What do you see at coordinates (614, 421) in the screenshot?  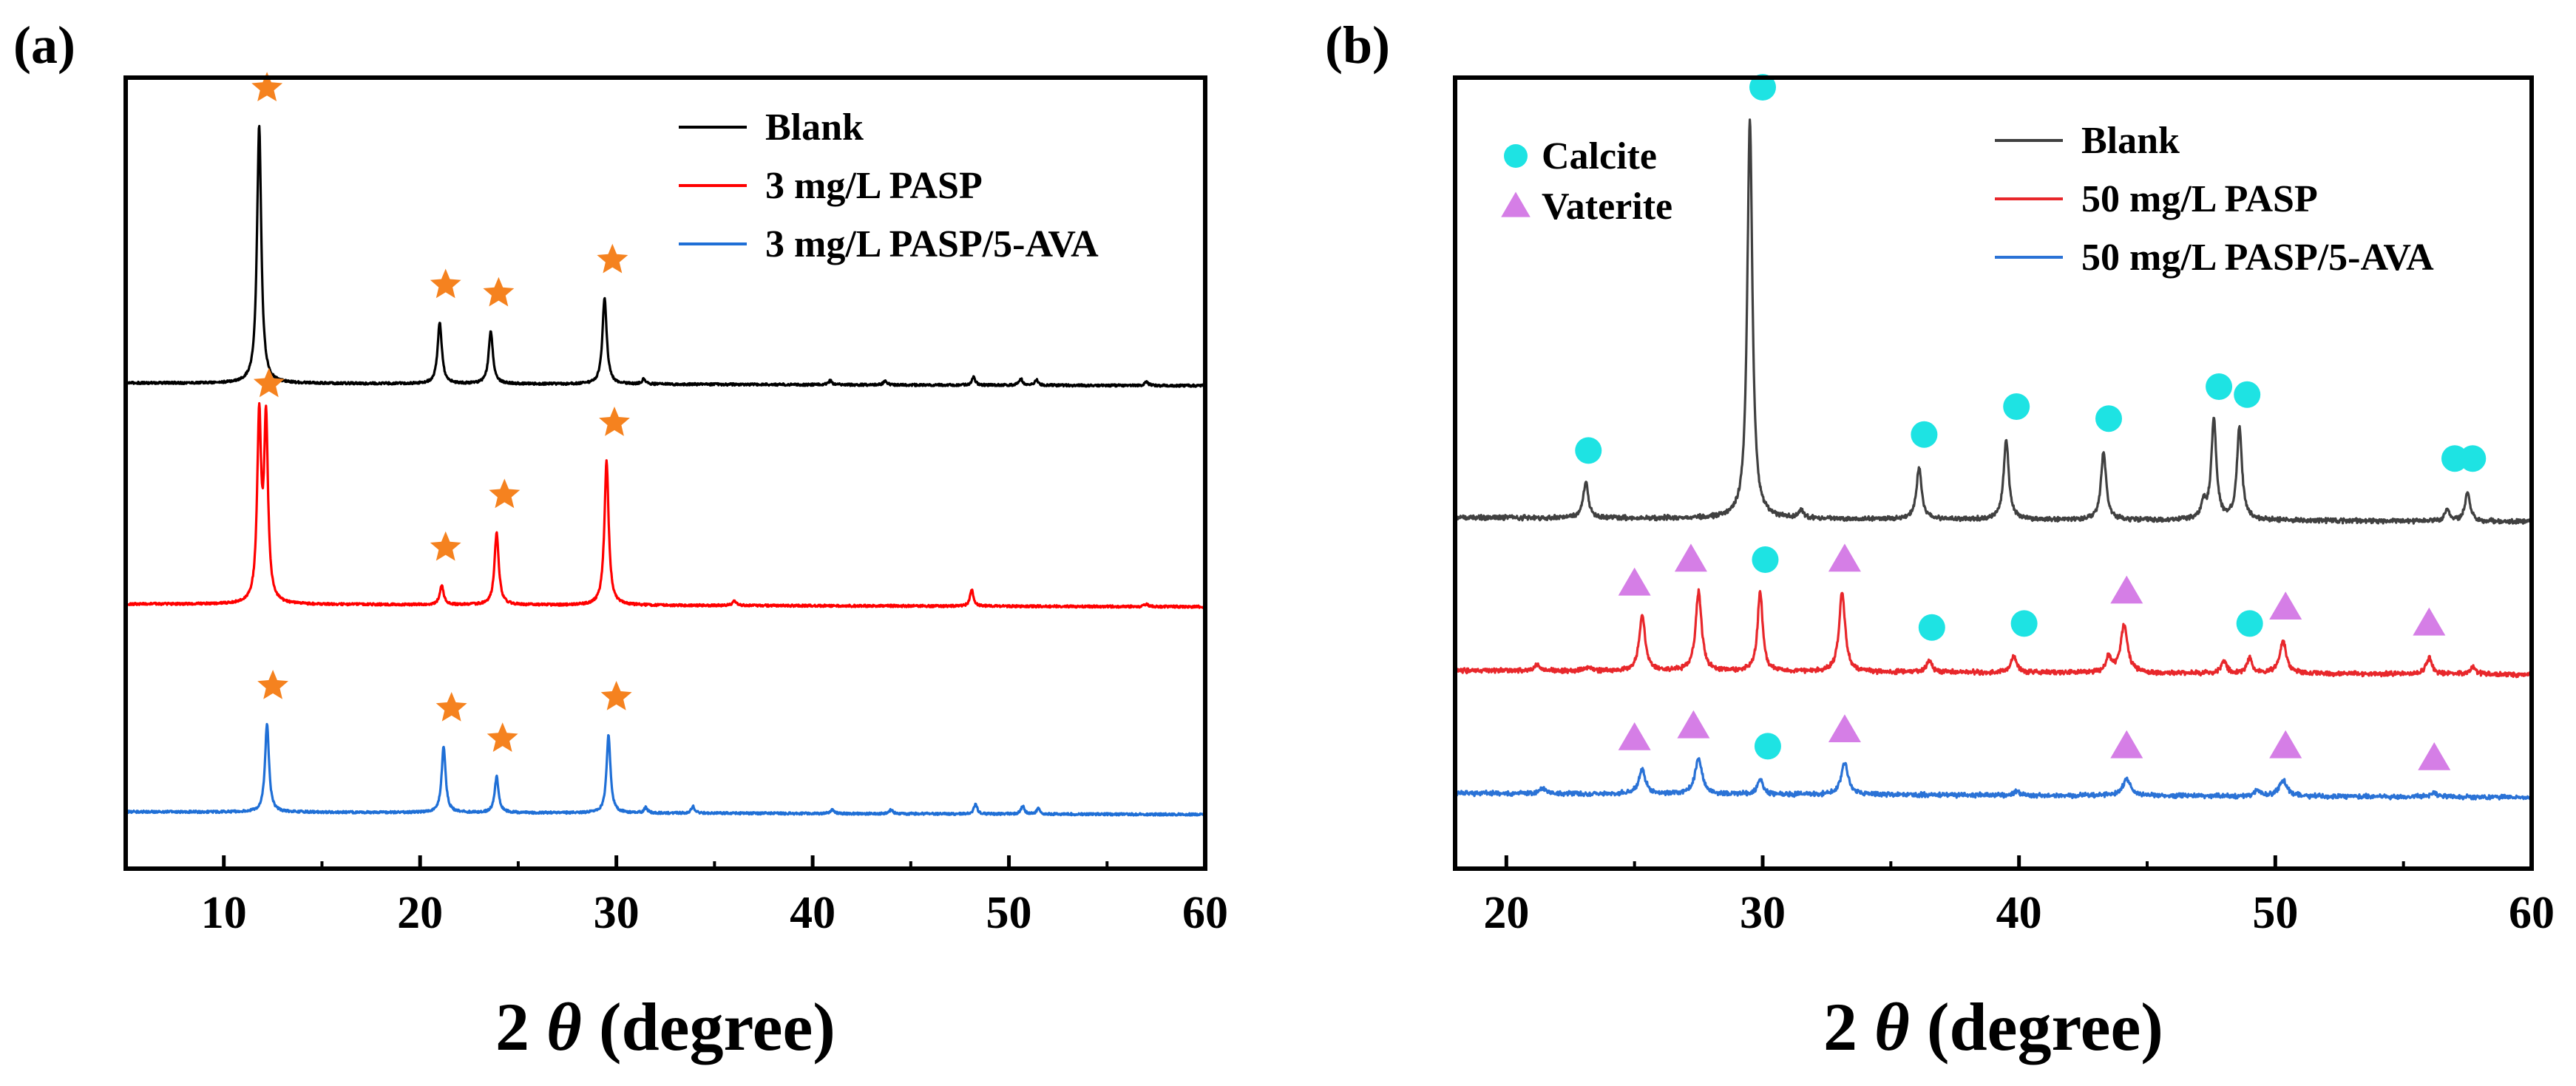 I see `panel-a-series-2-marker-4-star-icon` at bounding box center [614, 421].